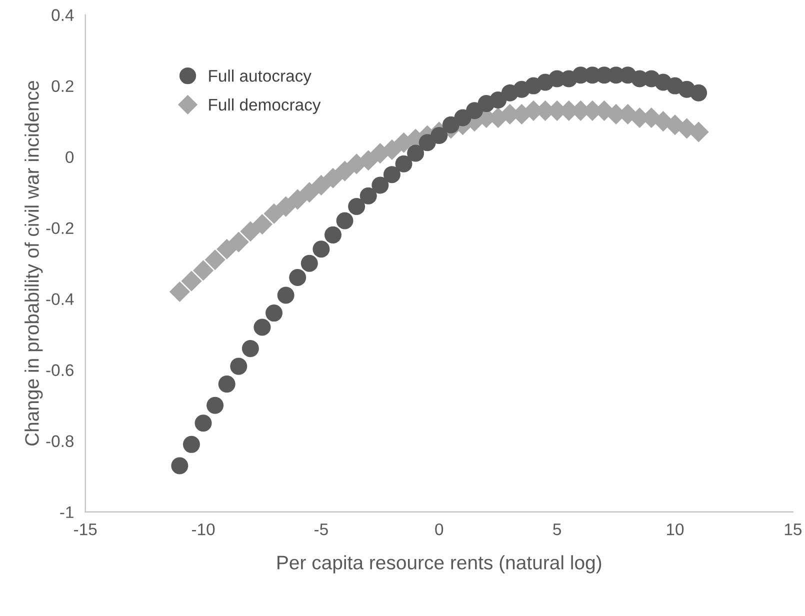 Image resolution: width=805 pixels, height=616 pixels. I want to click on x-tick-label: -15, so click(85, 530).